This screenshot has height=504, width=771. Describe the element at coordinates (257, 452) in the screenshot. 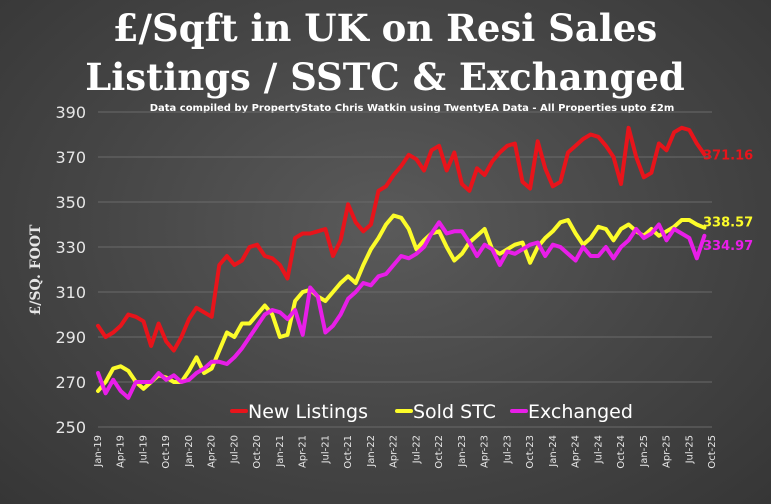

I see `x-tick-label: Oct-20` at that location.